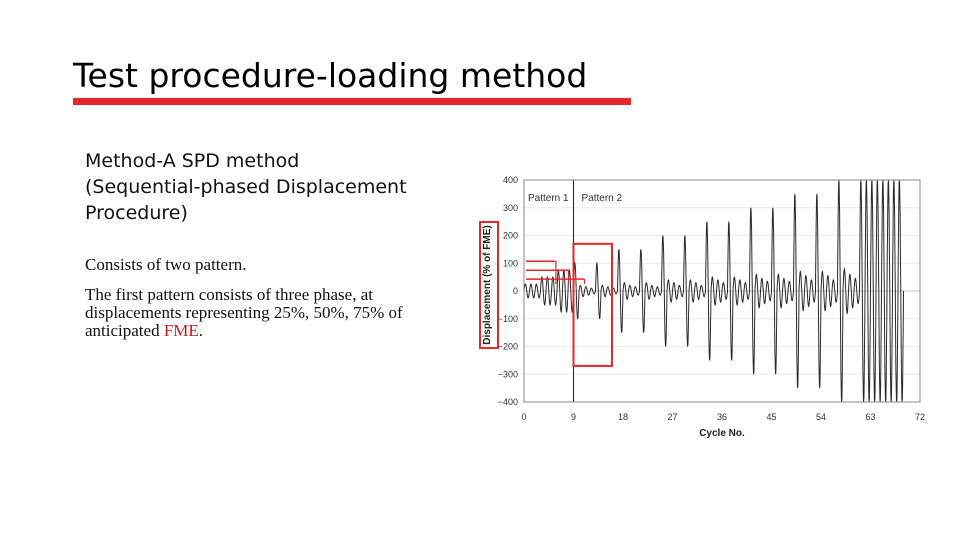 Image resolution: width=960 pixels, height=540 pixels. Describe the element at coordinates (523, 417) in the screenshot. I see `x-tick-label: 0` at that location.